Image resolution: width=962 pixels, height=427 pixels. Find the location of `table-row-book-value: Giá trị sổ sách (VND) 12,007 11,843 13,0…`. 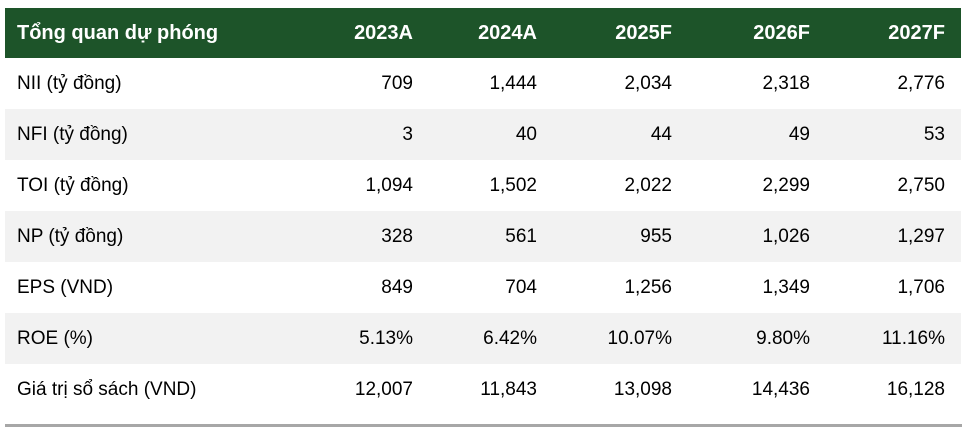

table-row-book-value: Giá trị sổ sách (VND) 12,007 11,843 13,0… is located at coordinates (483, 389).